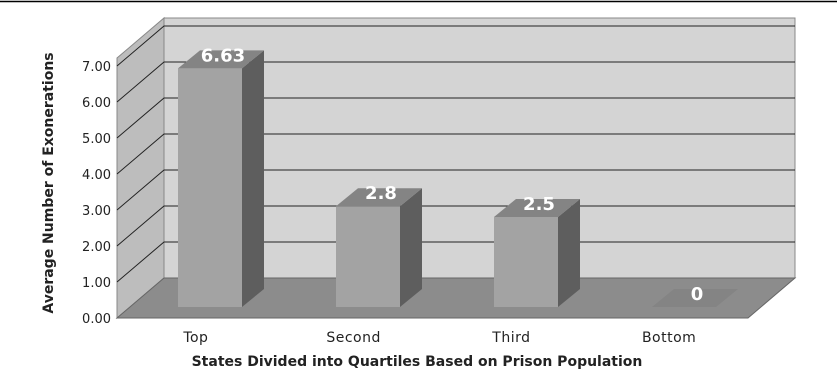  Describe the element at coordinates (697, 294) in the screenshot. I see `data-label: 0` at that location.